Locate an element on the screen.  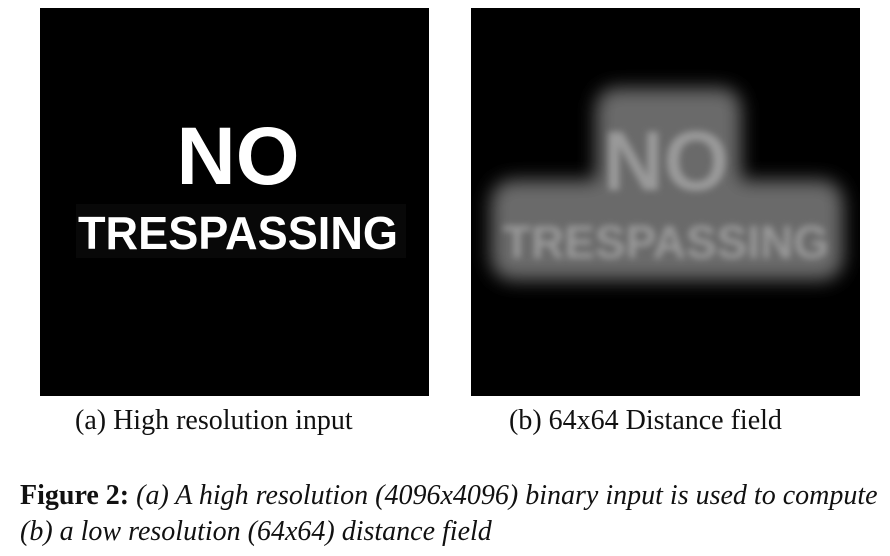
sign-strip is located at coordinates (241, 231).